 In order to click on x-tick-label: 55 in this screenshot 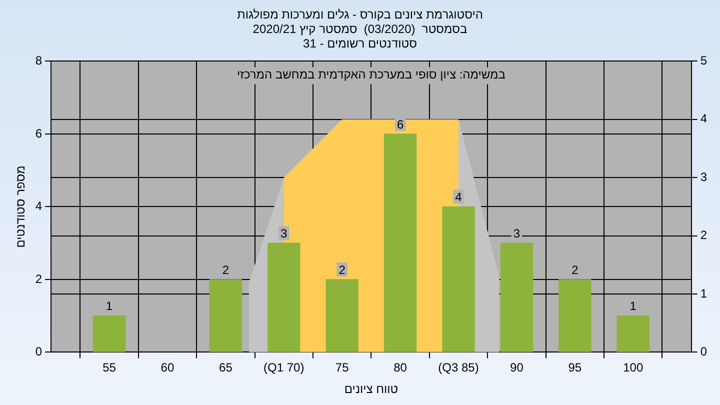, I will do `click(109, 367)`.